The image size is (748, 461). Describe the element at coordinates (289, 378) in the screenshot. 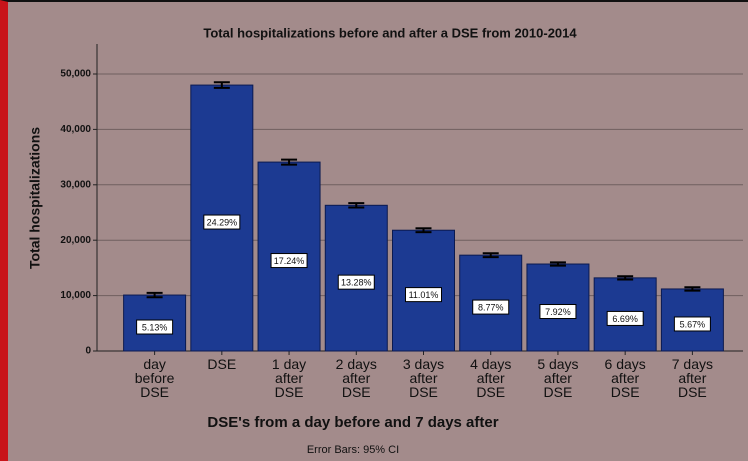

I see `x-tick-label: 1 day after DSE` at that location.